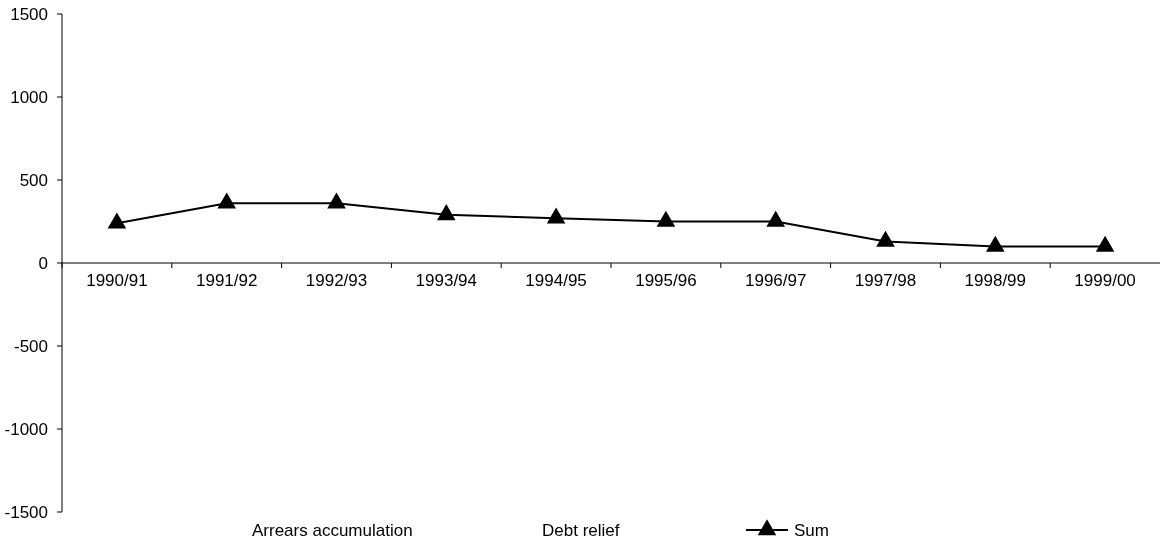 This screenshot has height=549, width=1165. I want to click on y-tick-label: 500, so click(33, 180).